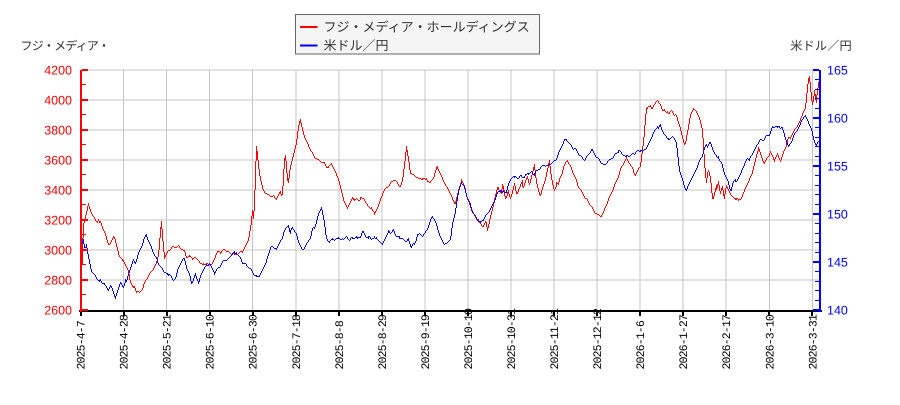  Describe the element at coordinates (555, 338) in the screenshot. I see `svg-text: 2025-11-21` at that location.